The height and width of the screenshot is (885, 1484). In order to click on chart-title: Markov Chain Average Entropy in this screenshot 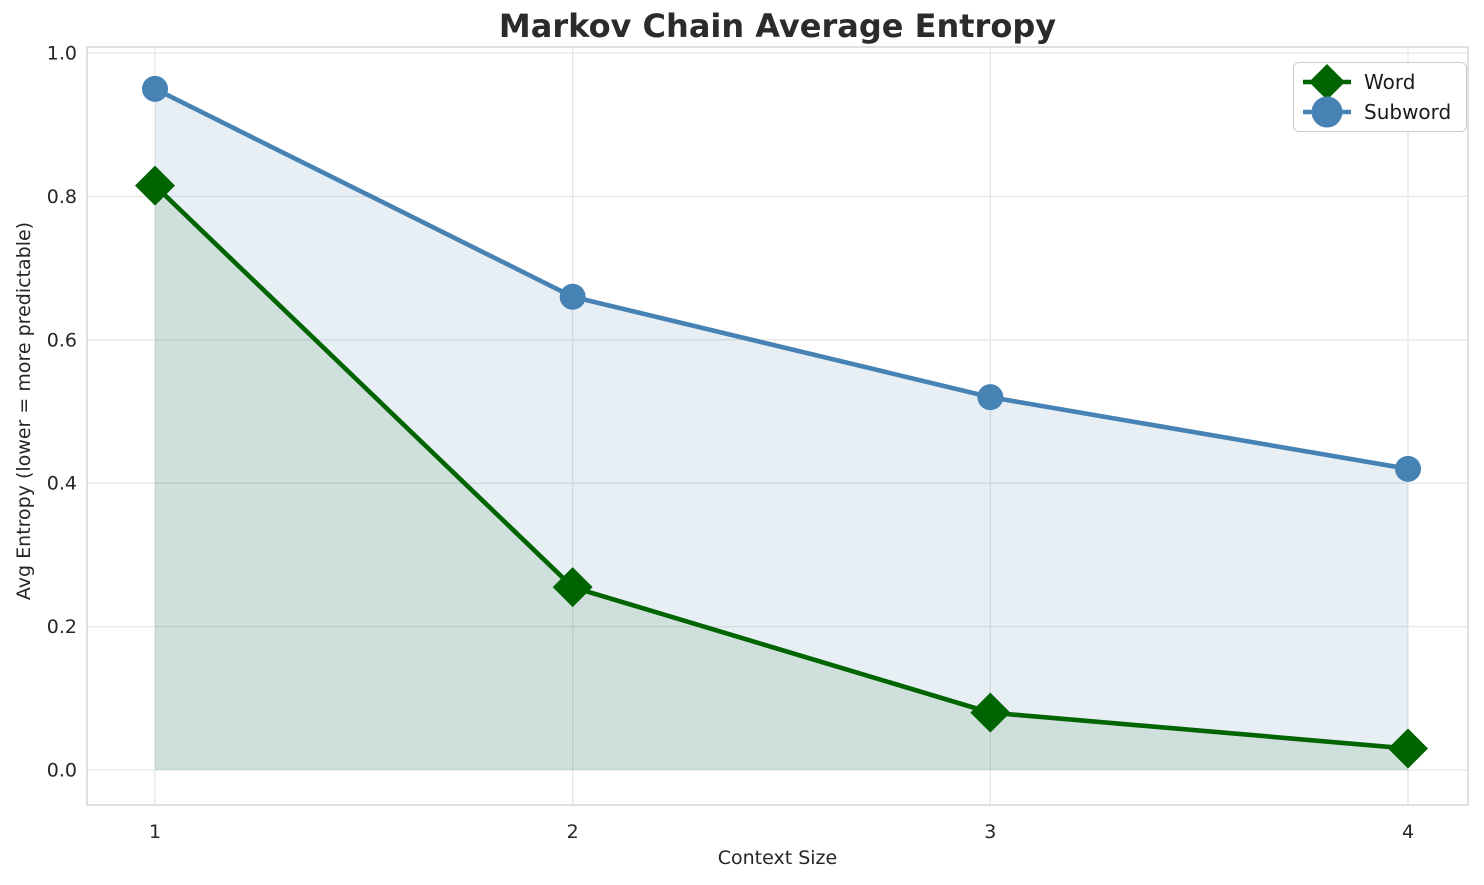, I will do `click(777, 26)`.